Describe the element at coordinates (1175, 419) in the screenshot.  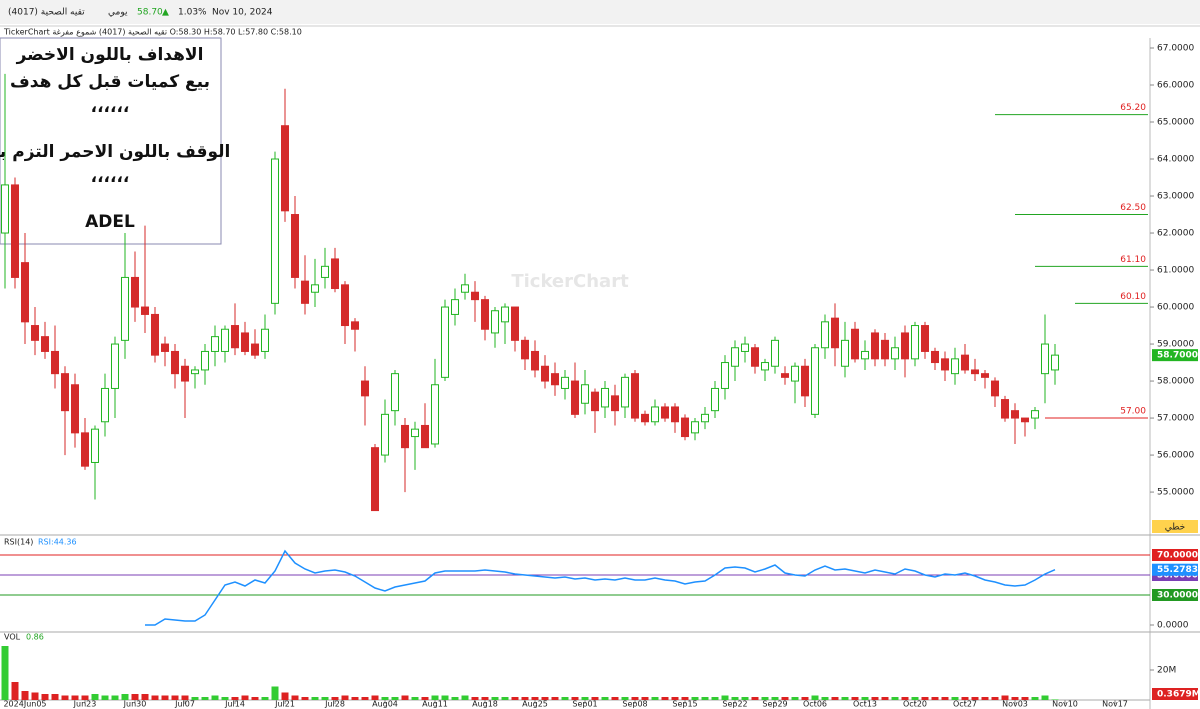
I see `y-tick-label: 57.0000` at that location.